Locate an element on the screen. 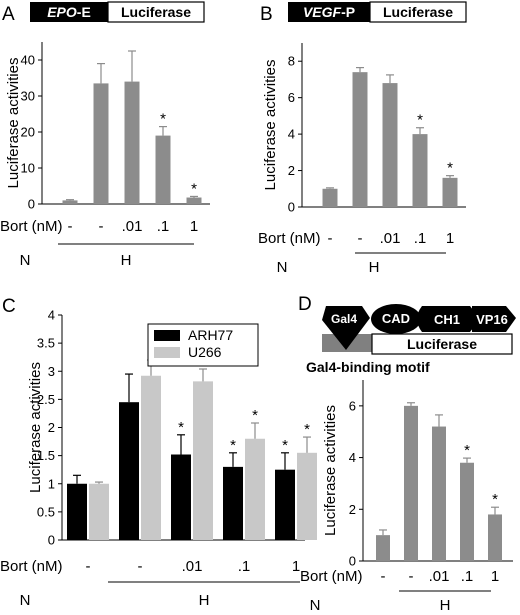 The width and height of the screenshot is (520, 615). y-tick-label-b: 2 is located at coordinates (291, 170).